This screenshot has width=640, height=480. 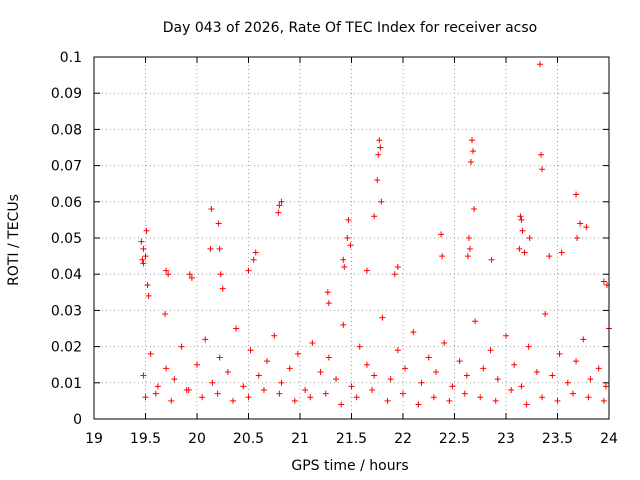 What do you see at coordinates (94, 439) in the screenshot?
I see `x-tick-label: 19` at bounding box center [94, 439].